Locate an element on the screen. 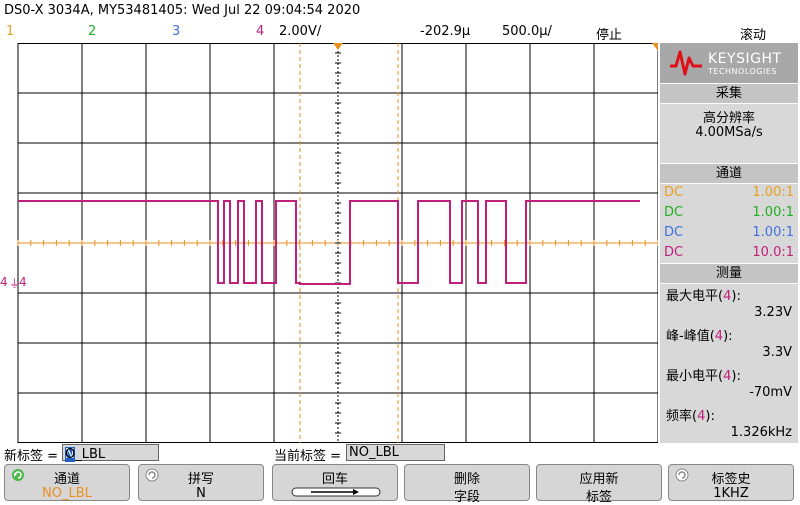  new-label-prefix: 新标签 = is located at coordinates (31, 456).